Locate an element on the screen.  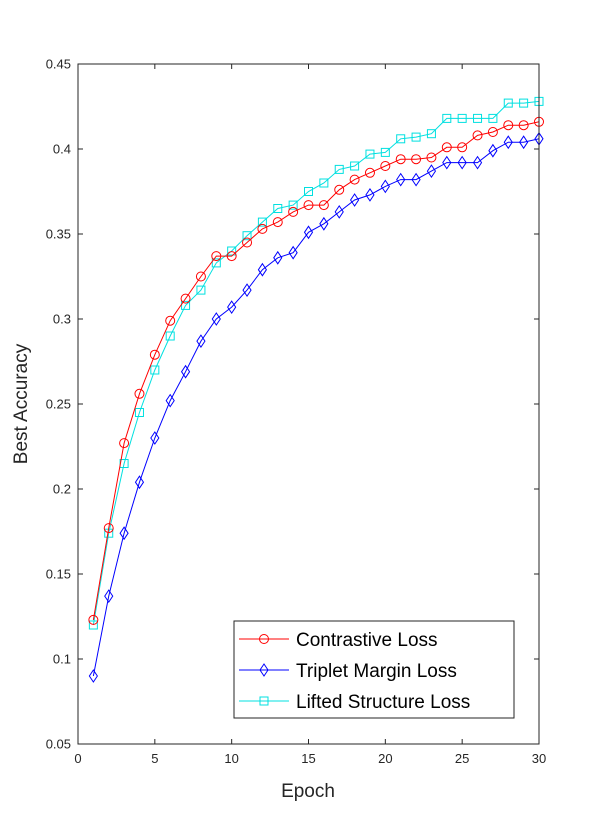
x-tick-label: 0 is located at coordinates (77, 758).